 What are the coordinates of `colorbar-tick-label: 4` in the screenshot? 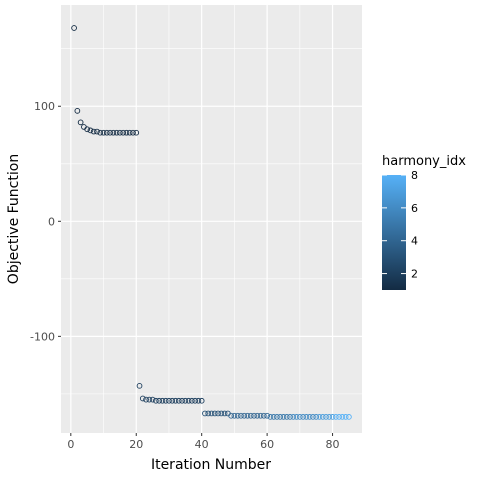 It's located at (414, 241).